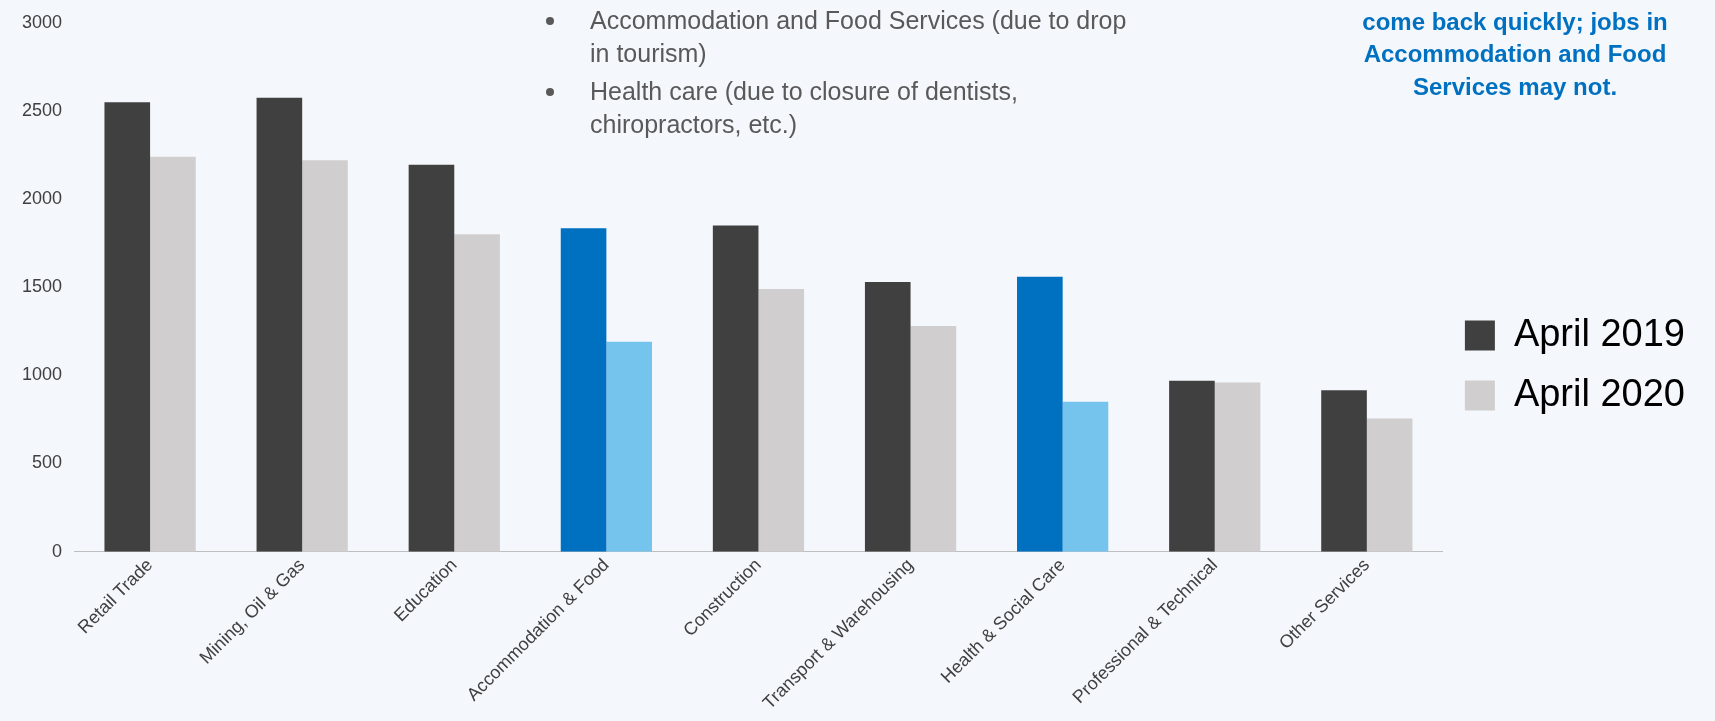 The image size is (1715, 721). I want to click on y-tick-label: 500, so click(47, 462).